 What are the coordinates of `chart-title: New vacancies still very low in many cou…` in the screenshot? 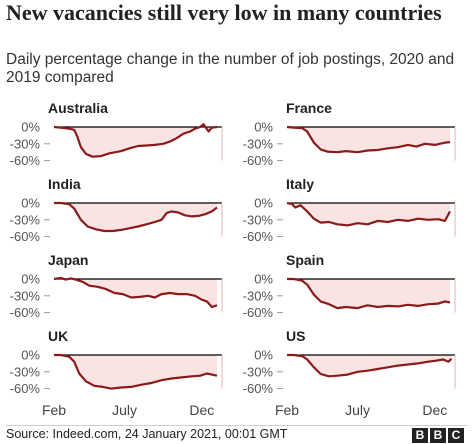 It's located at (224, 12).